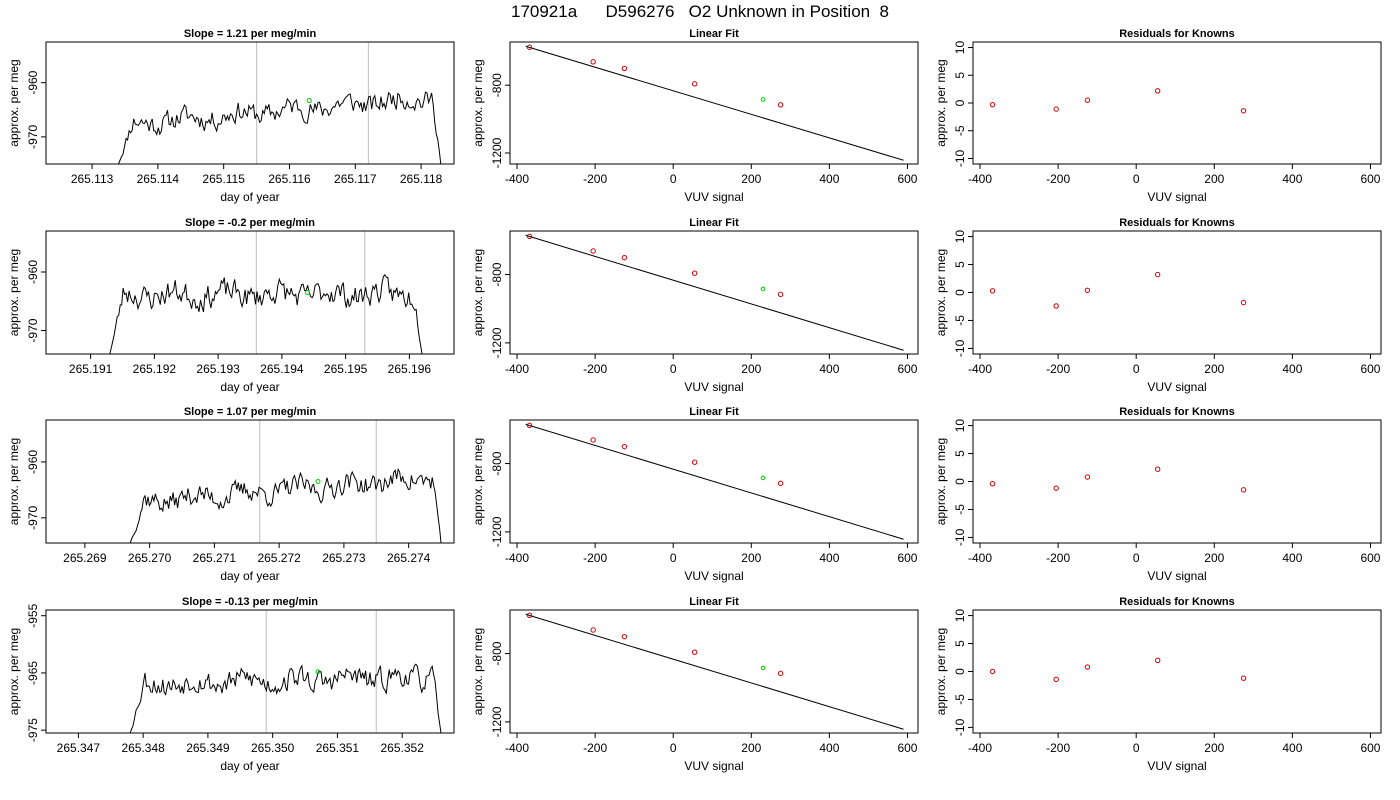 Image resolution: width=1400 pixels, height=800 pixels. I want to click on y-tick-label: 0, so click(960, 671).